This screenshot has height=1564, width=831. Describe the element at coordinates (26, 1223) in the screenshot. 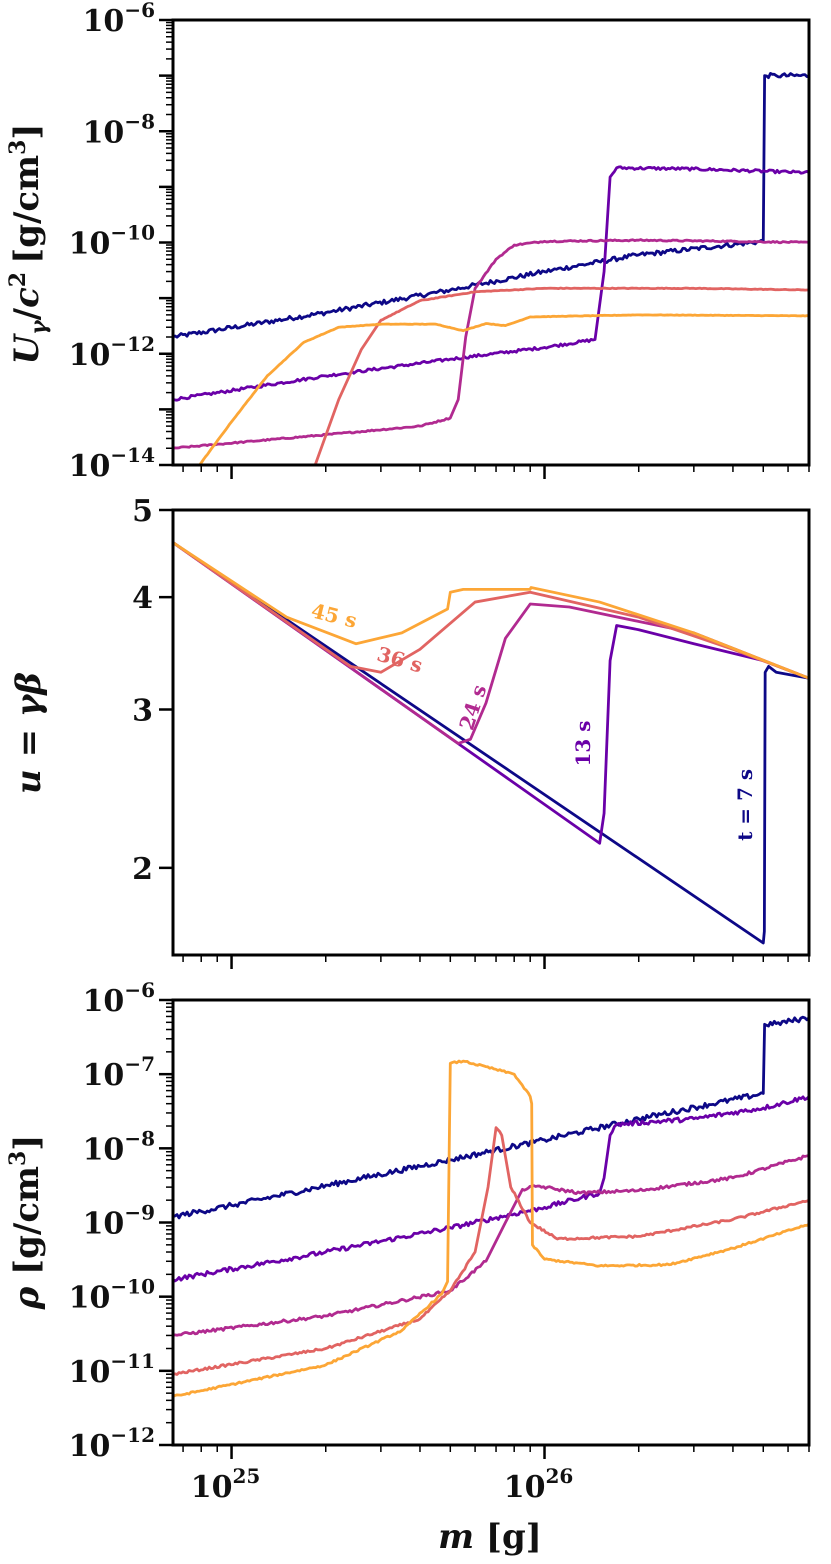

I see `y-axis-label-bottom: ρ [g/cm3]` at that location.